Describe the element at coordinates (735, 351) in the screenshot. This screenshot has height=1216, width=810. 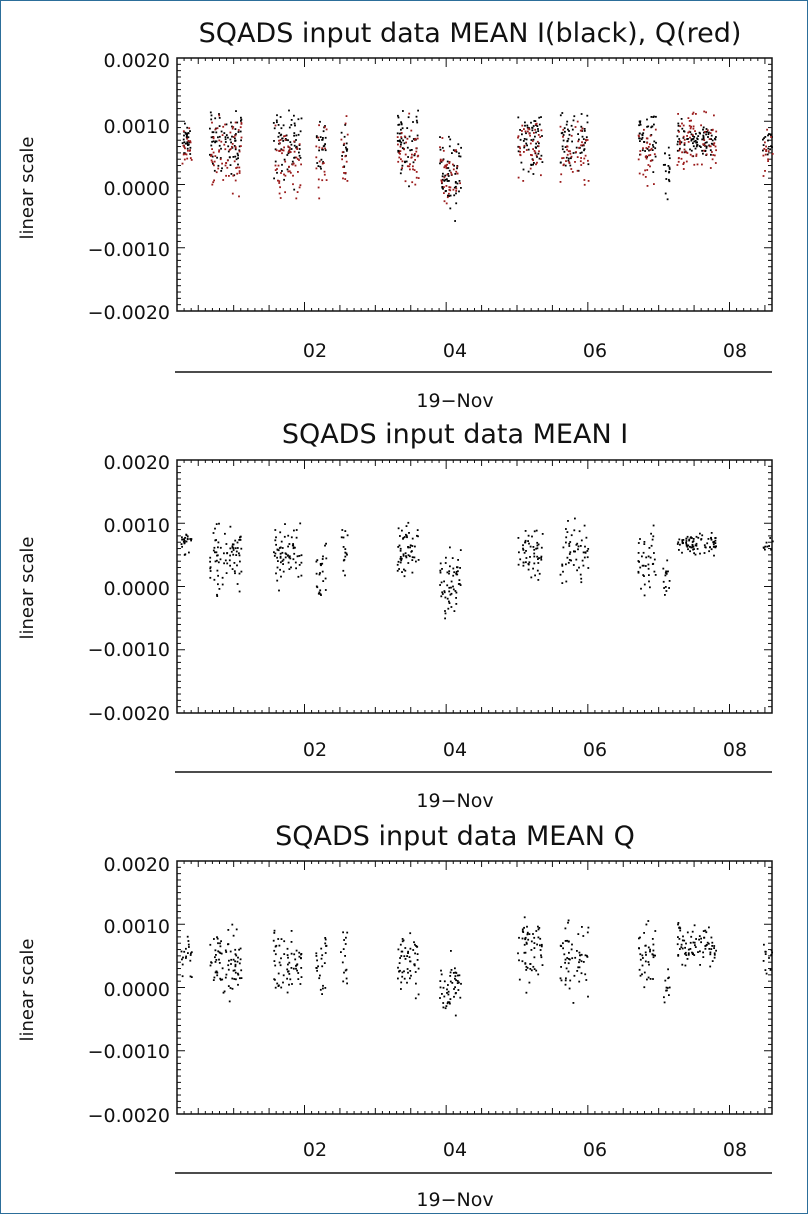
I see `chart-1-xtick-label: 08` at that location.